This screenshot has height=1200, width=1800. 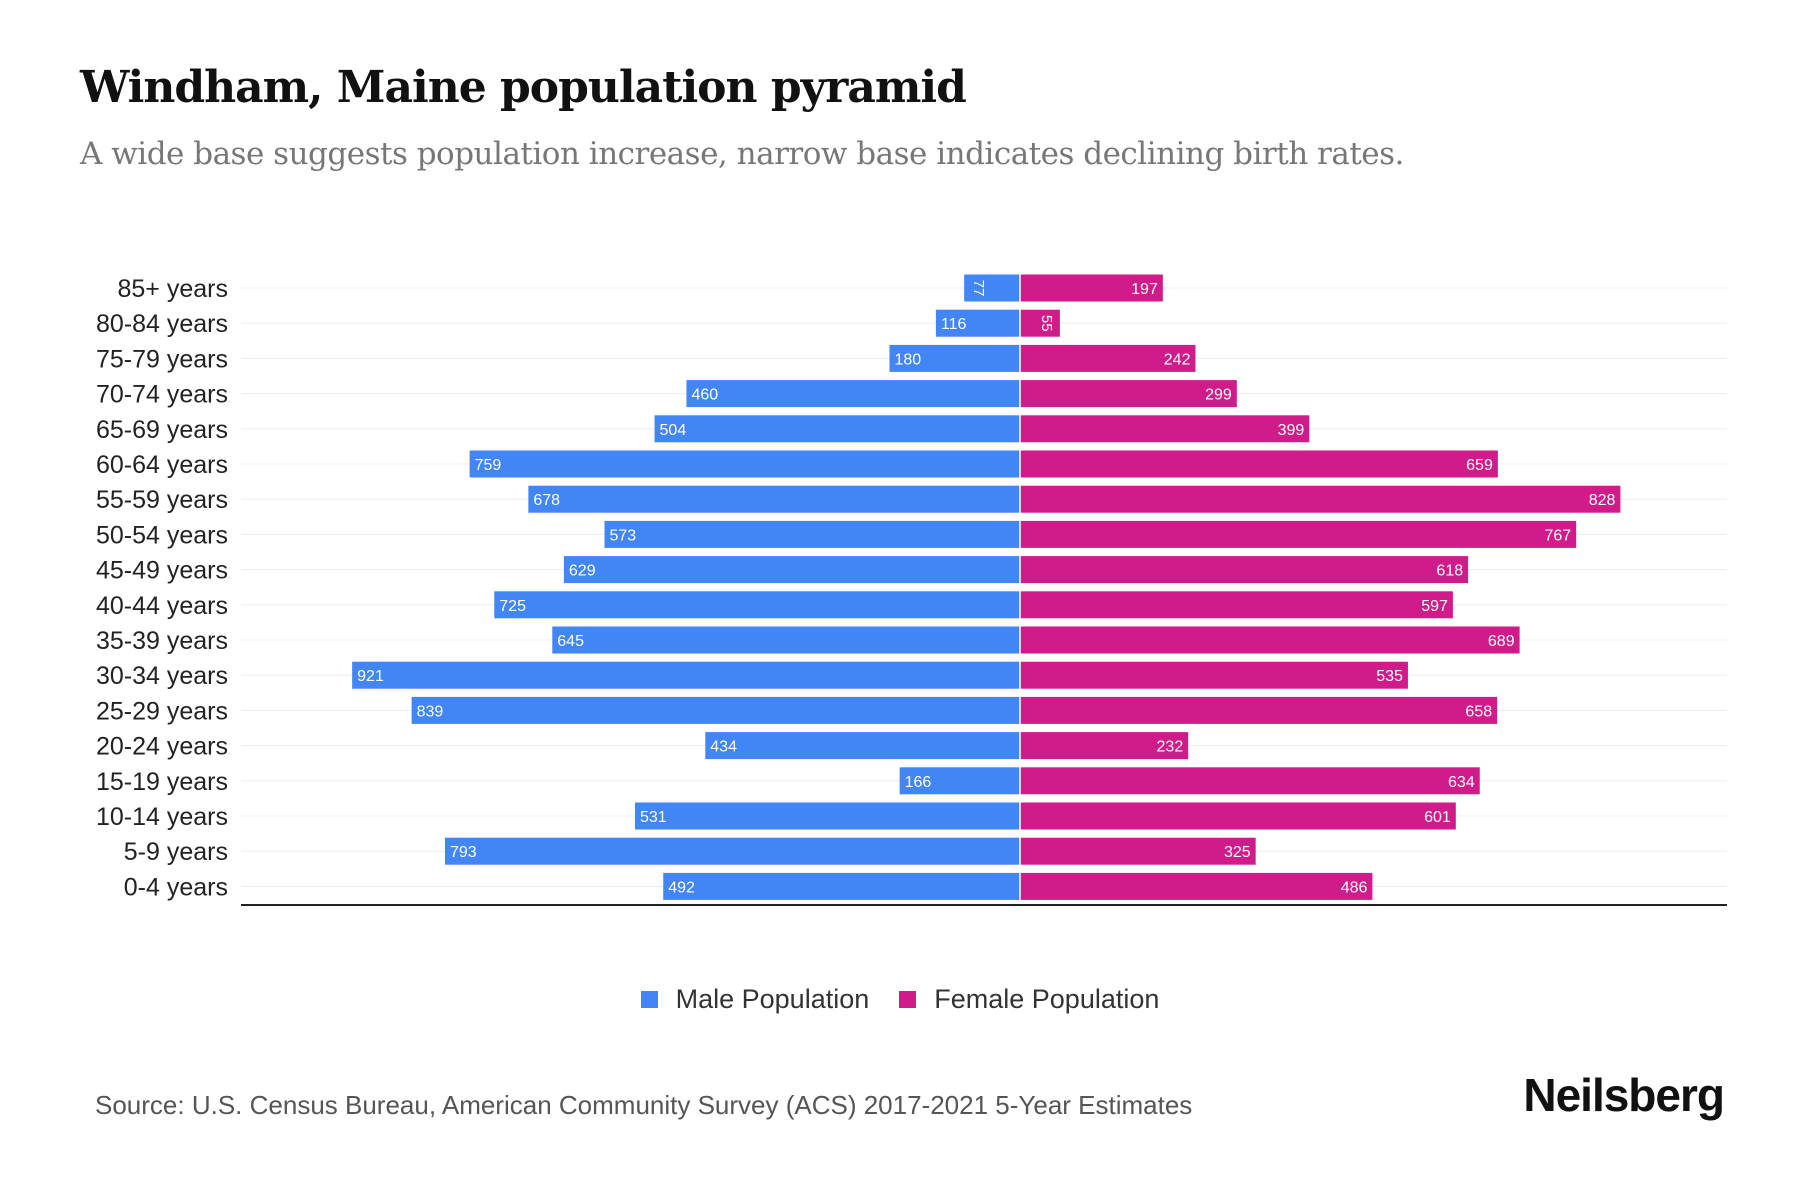 What do you see at coordinates (162, 641) in the screenshot?
I see `y-tick-label: 35-39 years` at bounding box center [162, 641].